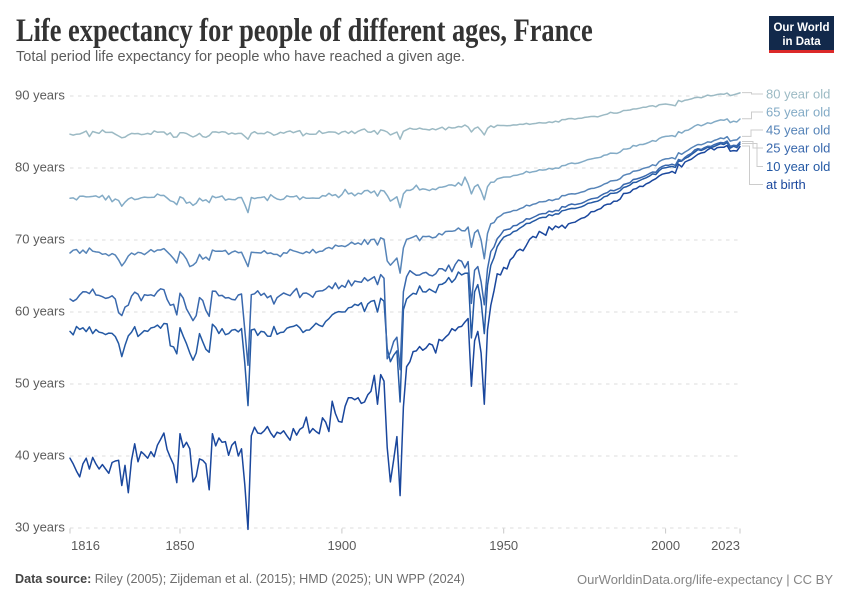 The image size is (850, 600). I want to click on svg-text: 1900, so click(341, 545).